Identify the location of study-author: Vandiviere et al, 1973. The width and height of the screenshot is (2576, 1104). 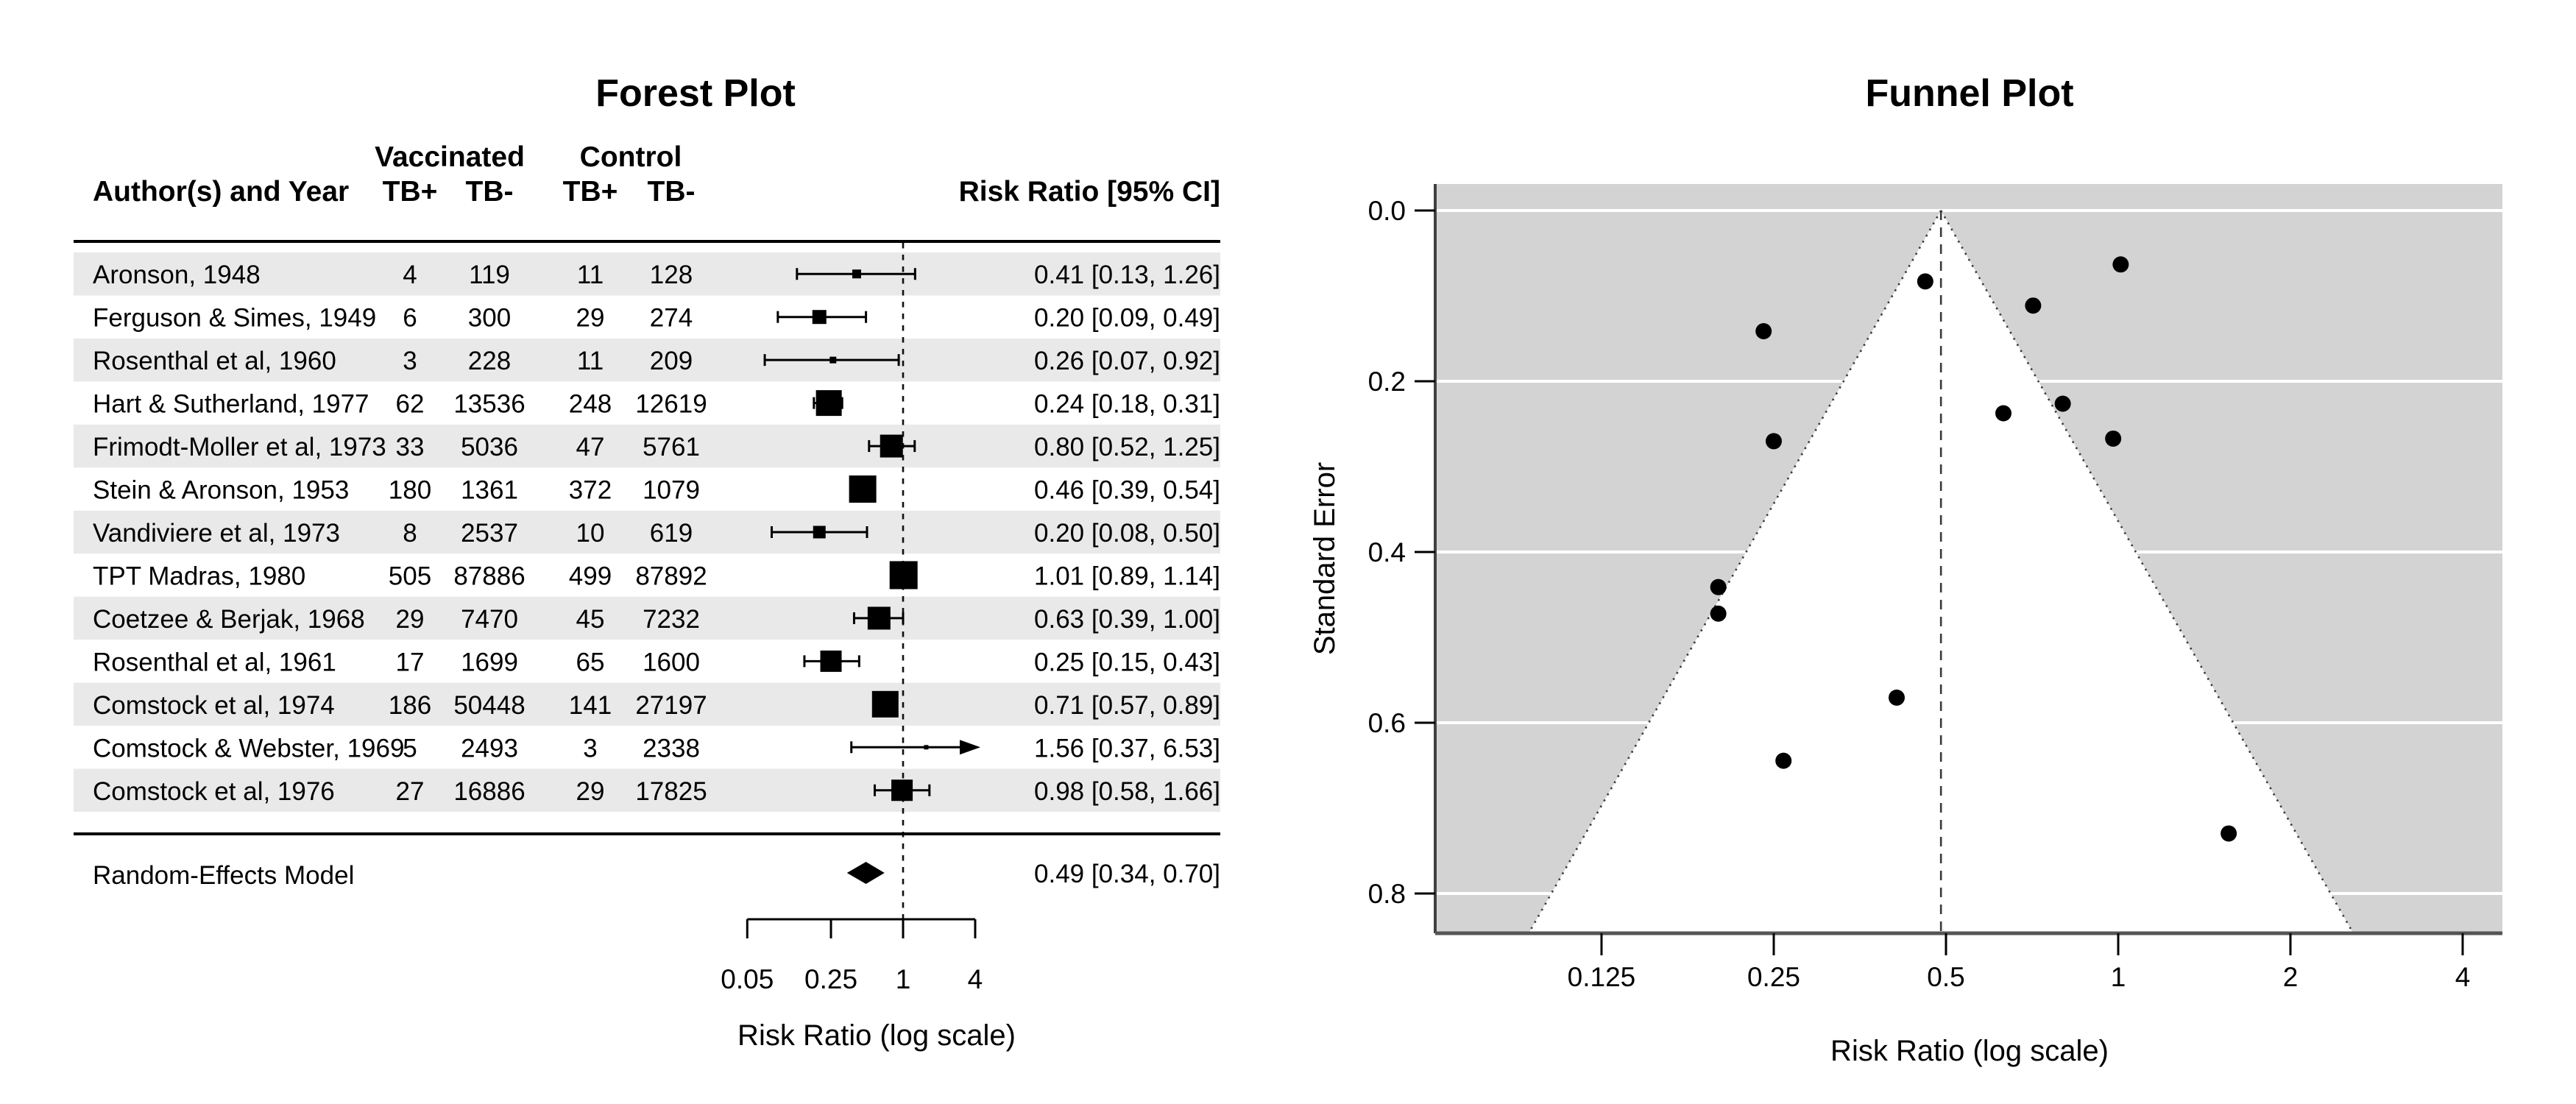
(216, 533).